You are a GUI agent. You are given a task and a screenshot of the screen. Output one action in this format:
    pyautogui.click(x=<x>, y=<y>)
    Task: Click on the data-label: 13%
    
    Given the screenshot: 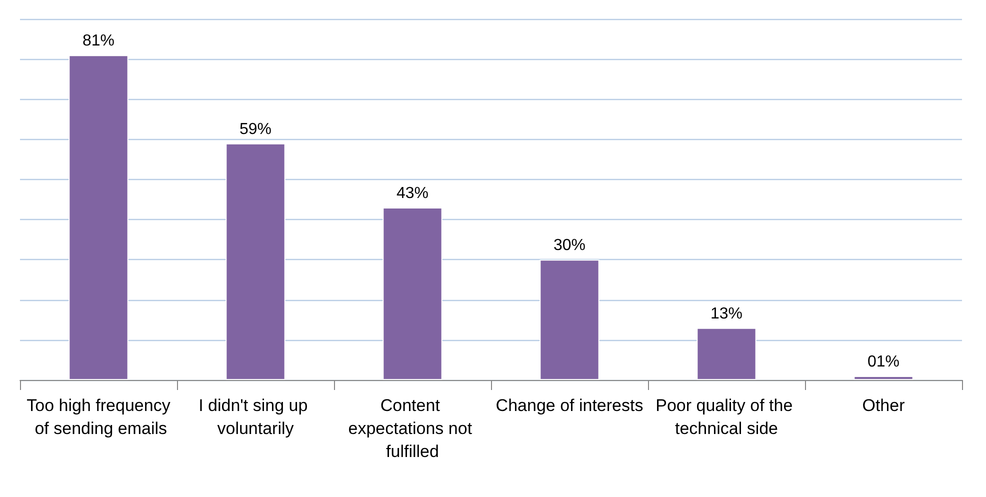 What is the action you would take?
    pyautogui.click(x=726, y=313)
    